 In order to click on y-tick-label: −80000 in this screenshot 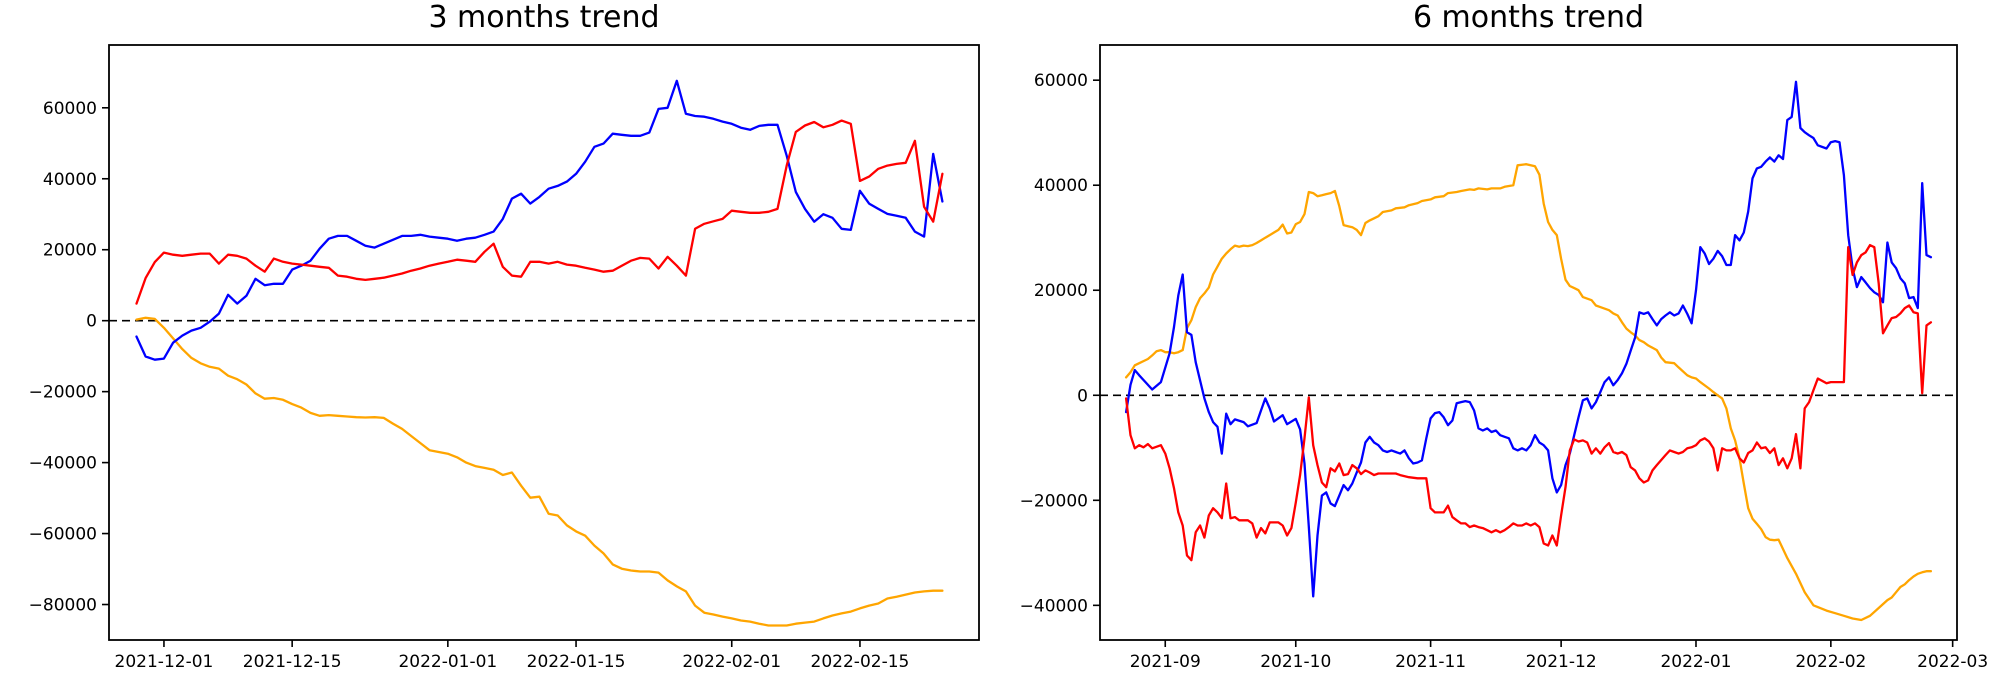, I will do `click(63, 606)`.